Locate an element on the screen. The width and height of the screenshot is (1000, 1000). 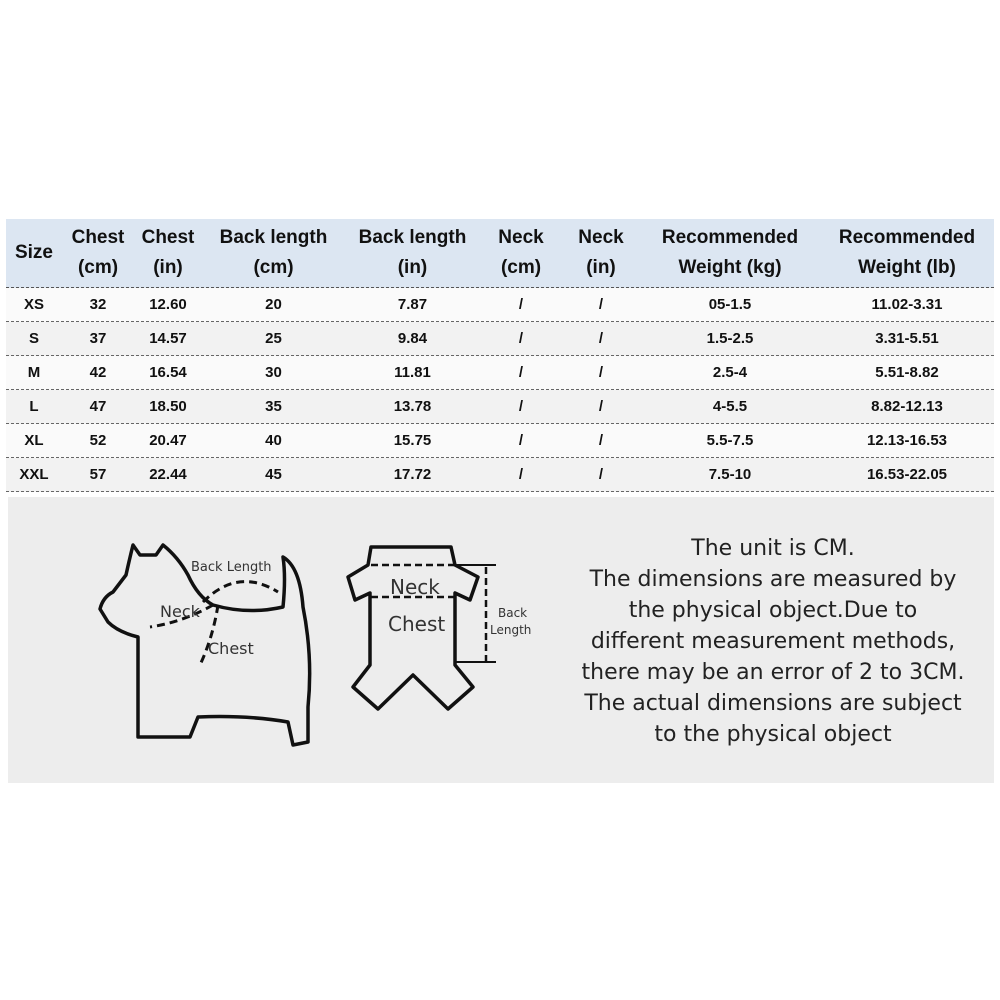
header-weight-lb: Recommended Weight (lb) is located at coordinates (907, 252).